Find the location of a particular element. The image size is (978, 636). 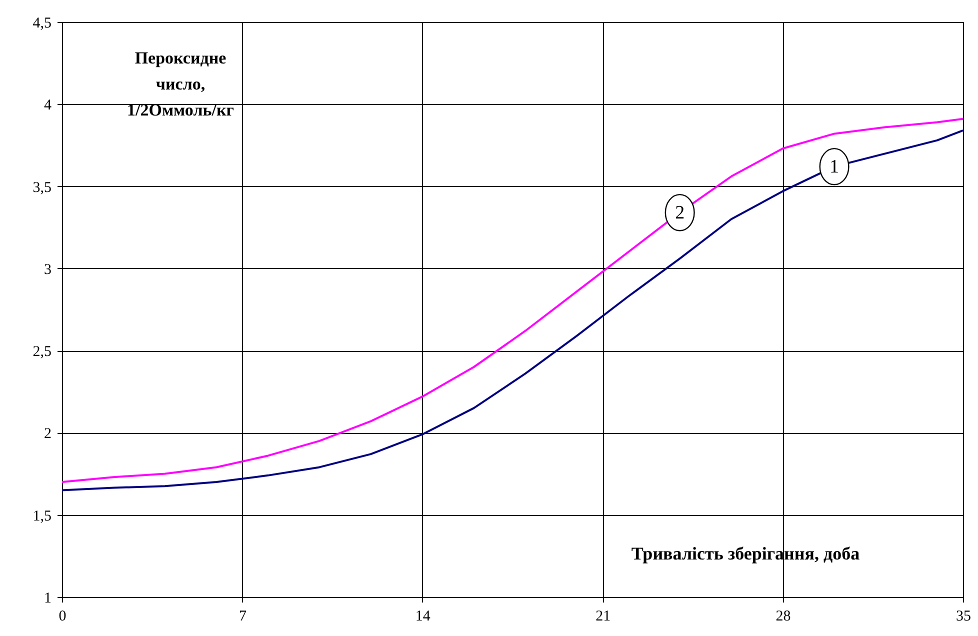

y-tick-label: 1 is located at coordinates (48, 598).